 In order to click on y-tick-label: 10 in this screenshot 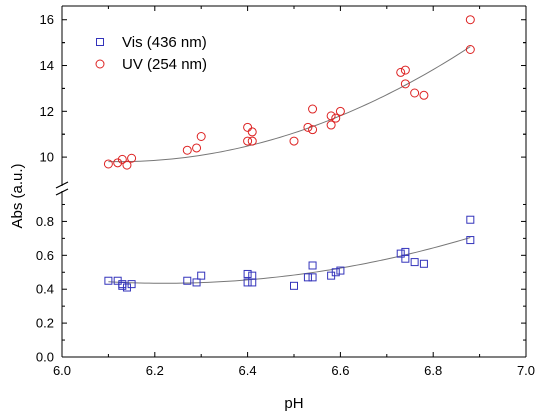, I will do `click(47, 157)`.